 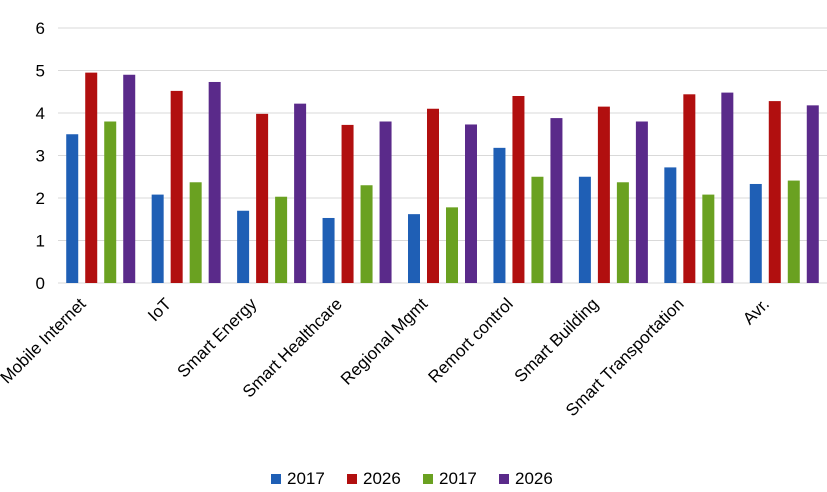 I want to click on x-category-label: Smart Energy, so click(x=217, y=337).